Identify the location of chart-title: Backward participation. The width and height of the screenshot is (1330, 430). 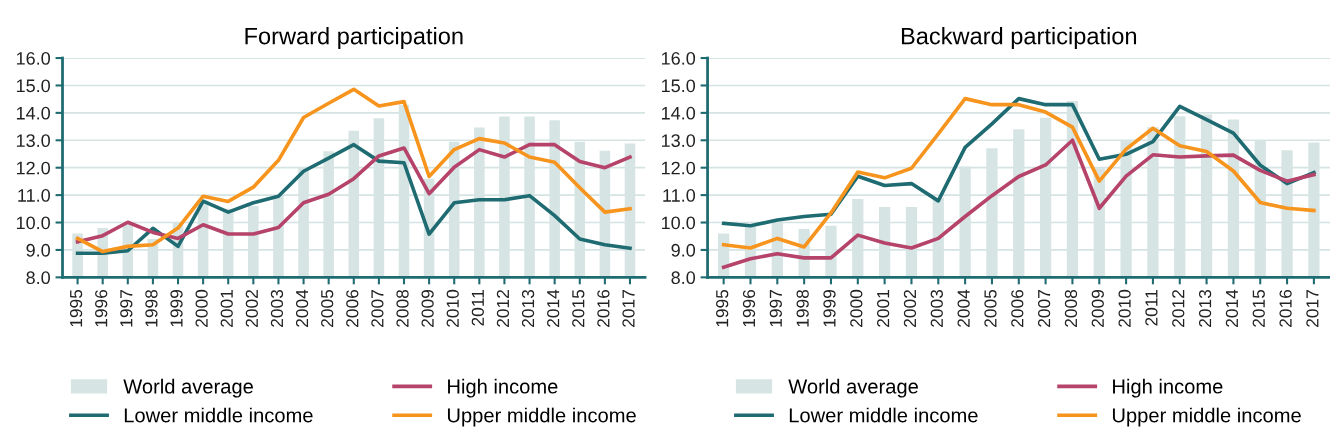
(1019, 38).